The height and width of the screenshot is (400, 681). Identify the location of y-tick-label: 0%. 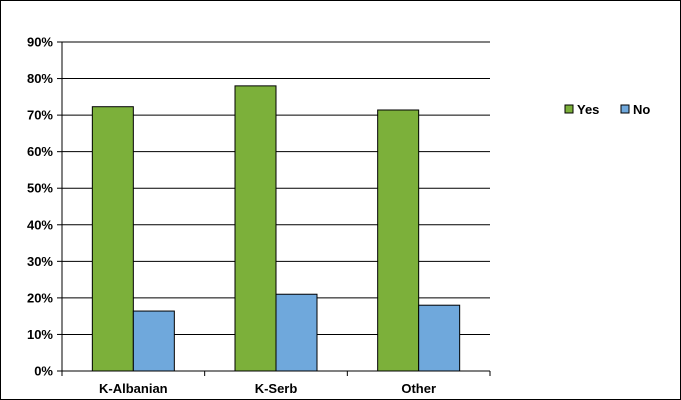
(43, 371).